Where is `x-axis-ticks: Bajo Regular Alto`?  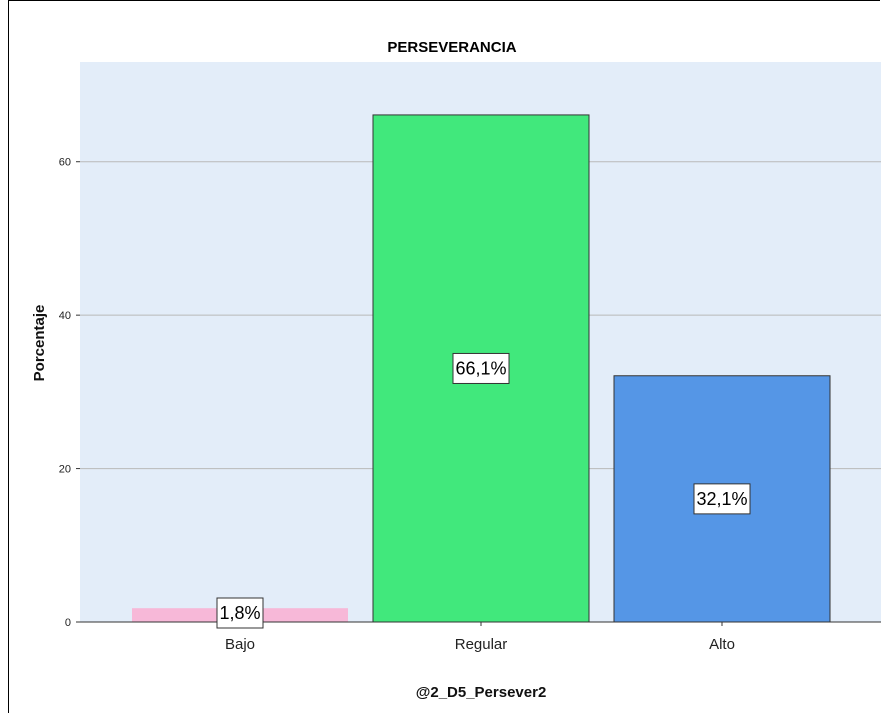
x-axis-ticks: Bajo Regular Alto is located at coordinates (480, 637).